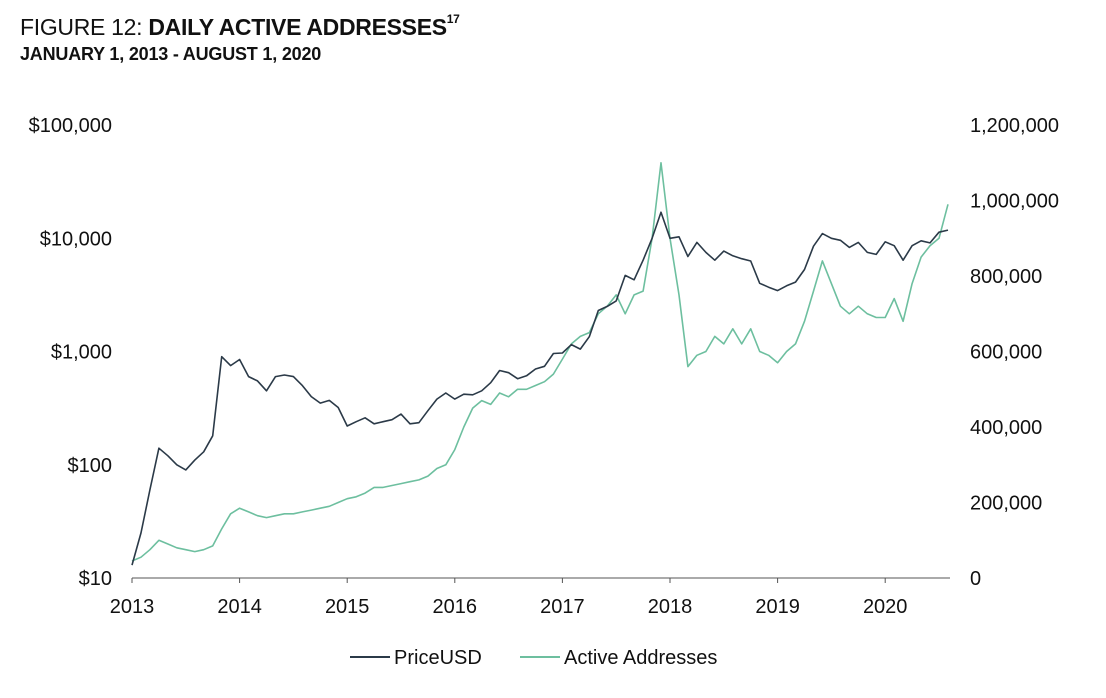 The width and height of the screenshot is (1106, 698). I want to click on legend: PriceUSD Active Addresses, so click(533, 658).